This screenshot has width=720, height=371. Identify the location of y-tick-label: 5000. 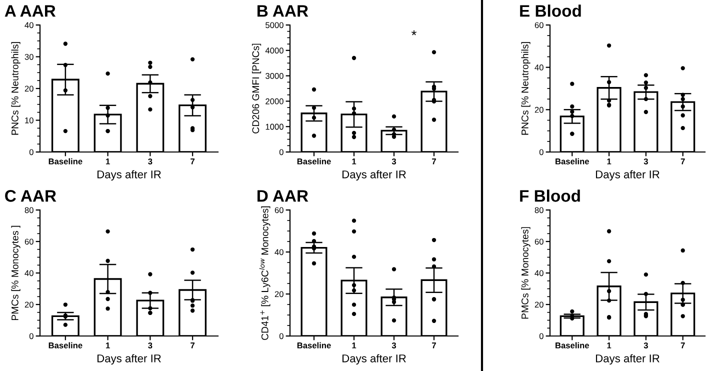
(275, 25).